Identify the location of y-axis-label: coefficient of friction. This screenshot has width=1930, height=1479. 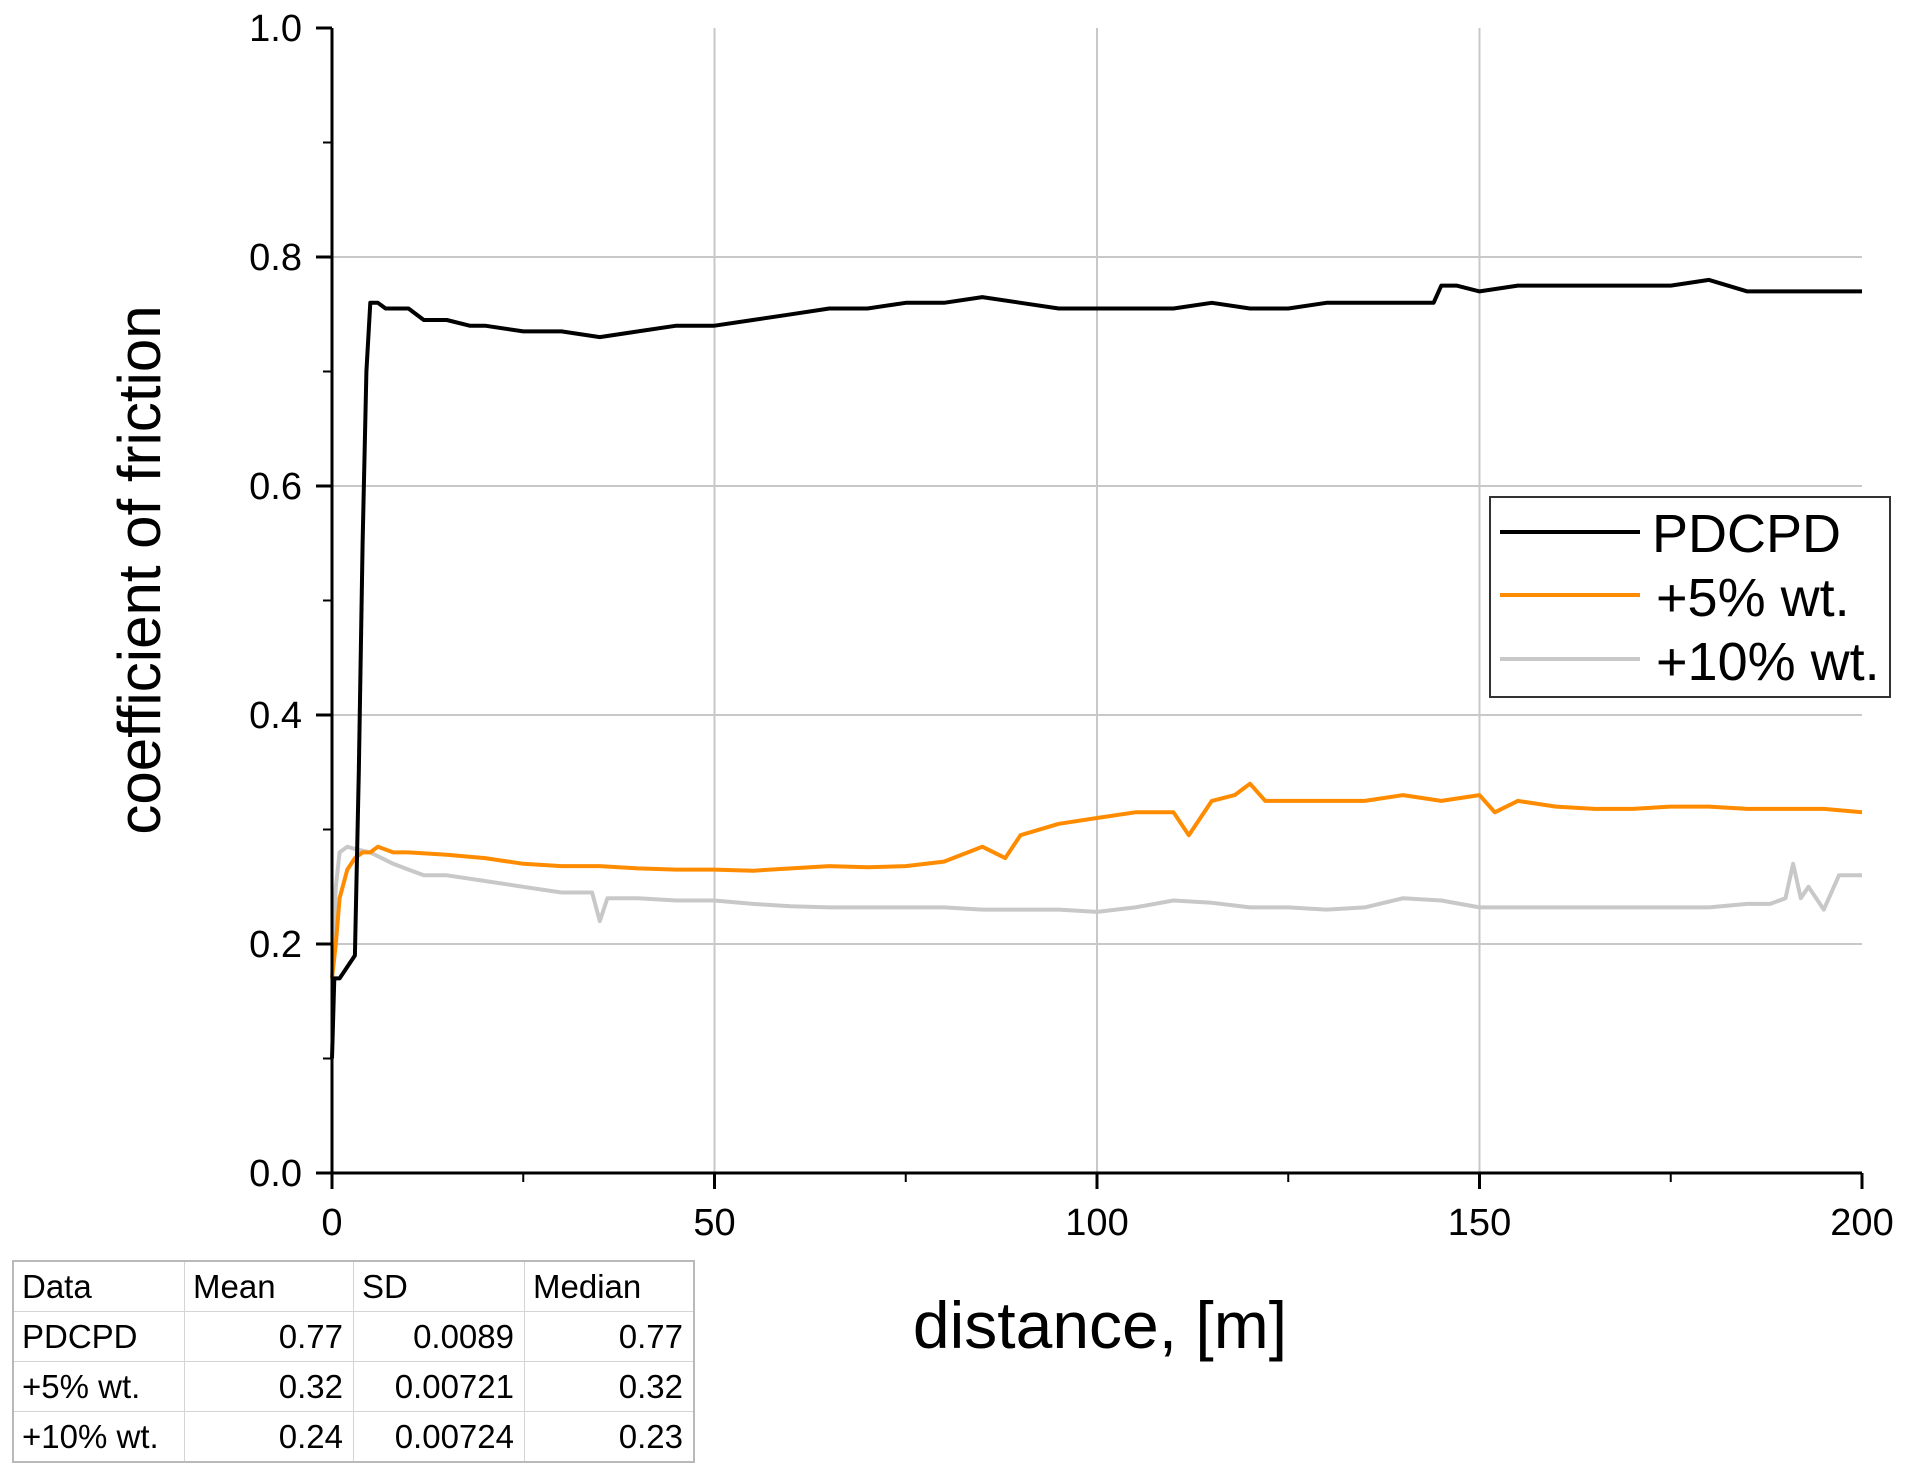
(139, 569).